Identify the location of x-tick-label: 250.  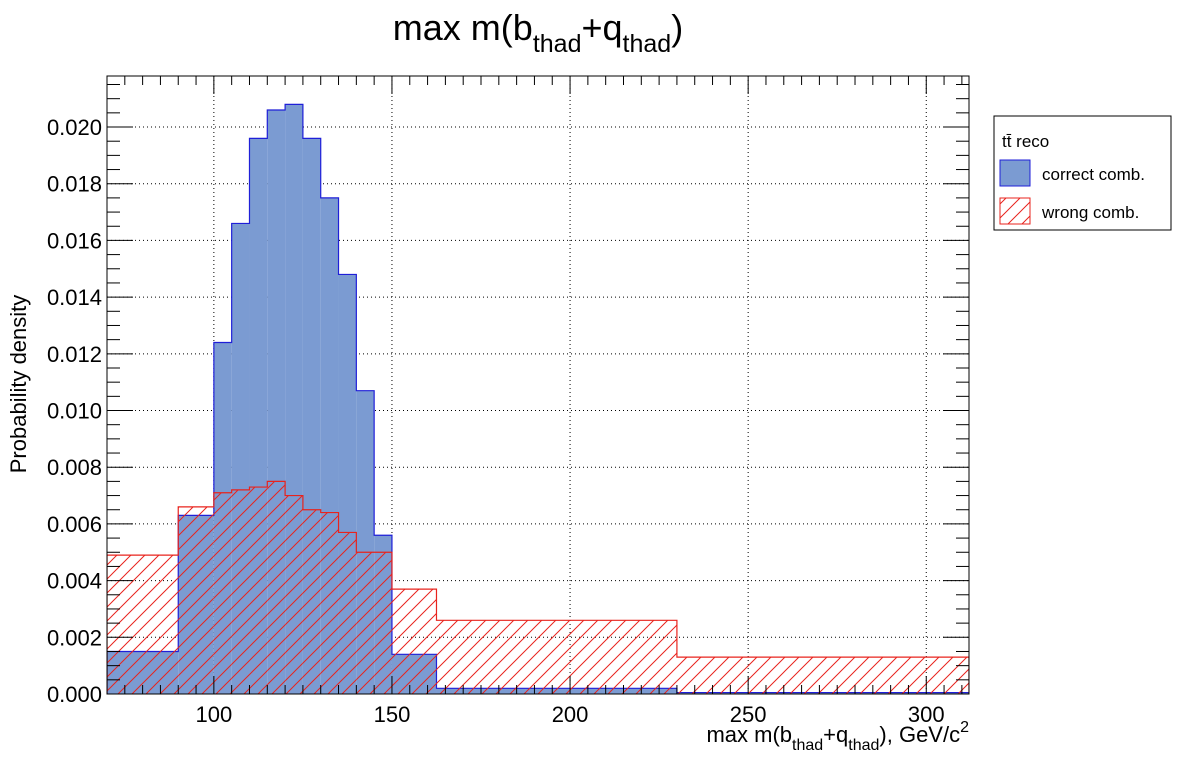
(748, 714).